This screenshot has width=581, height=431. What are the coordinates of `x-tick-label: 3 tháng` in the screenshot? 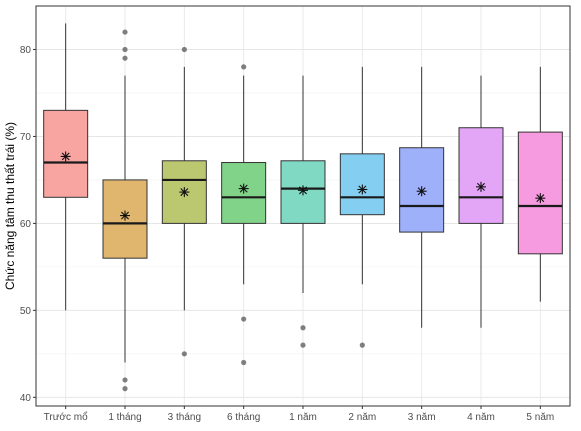 It's located at (184, 417).